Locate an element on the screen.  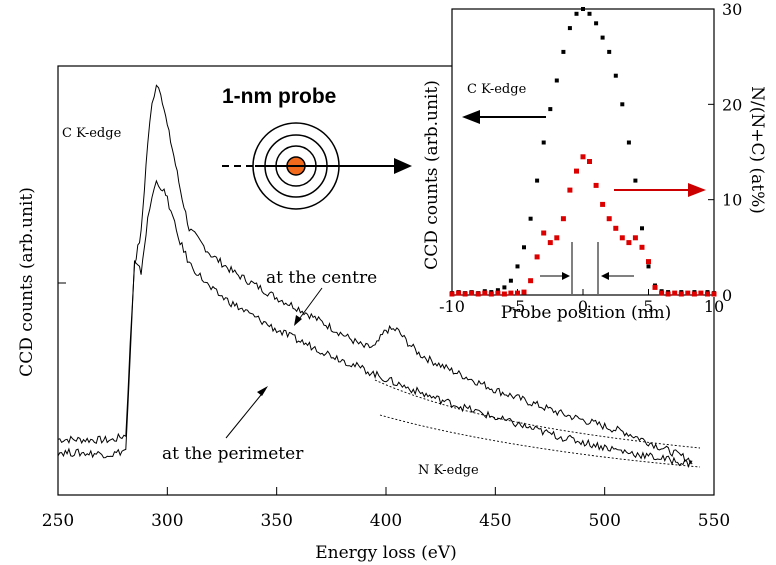
perimeter-callout-arrow is located at coordinates (246, 412).